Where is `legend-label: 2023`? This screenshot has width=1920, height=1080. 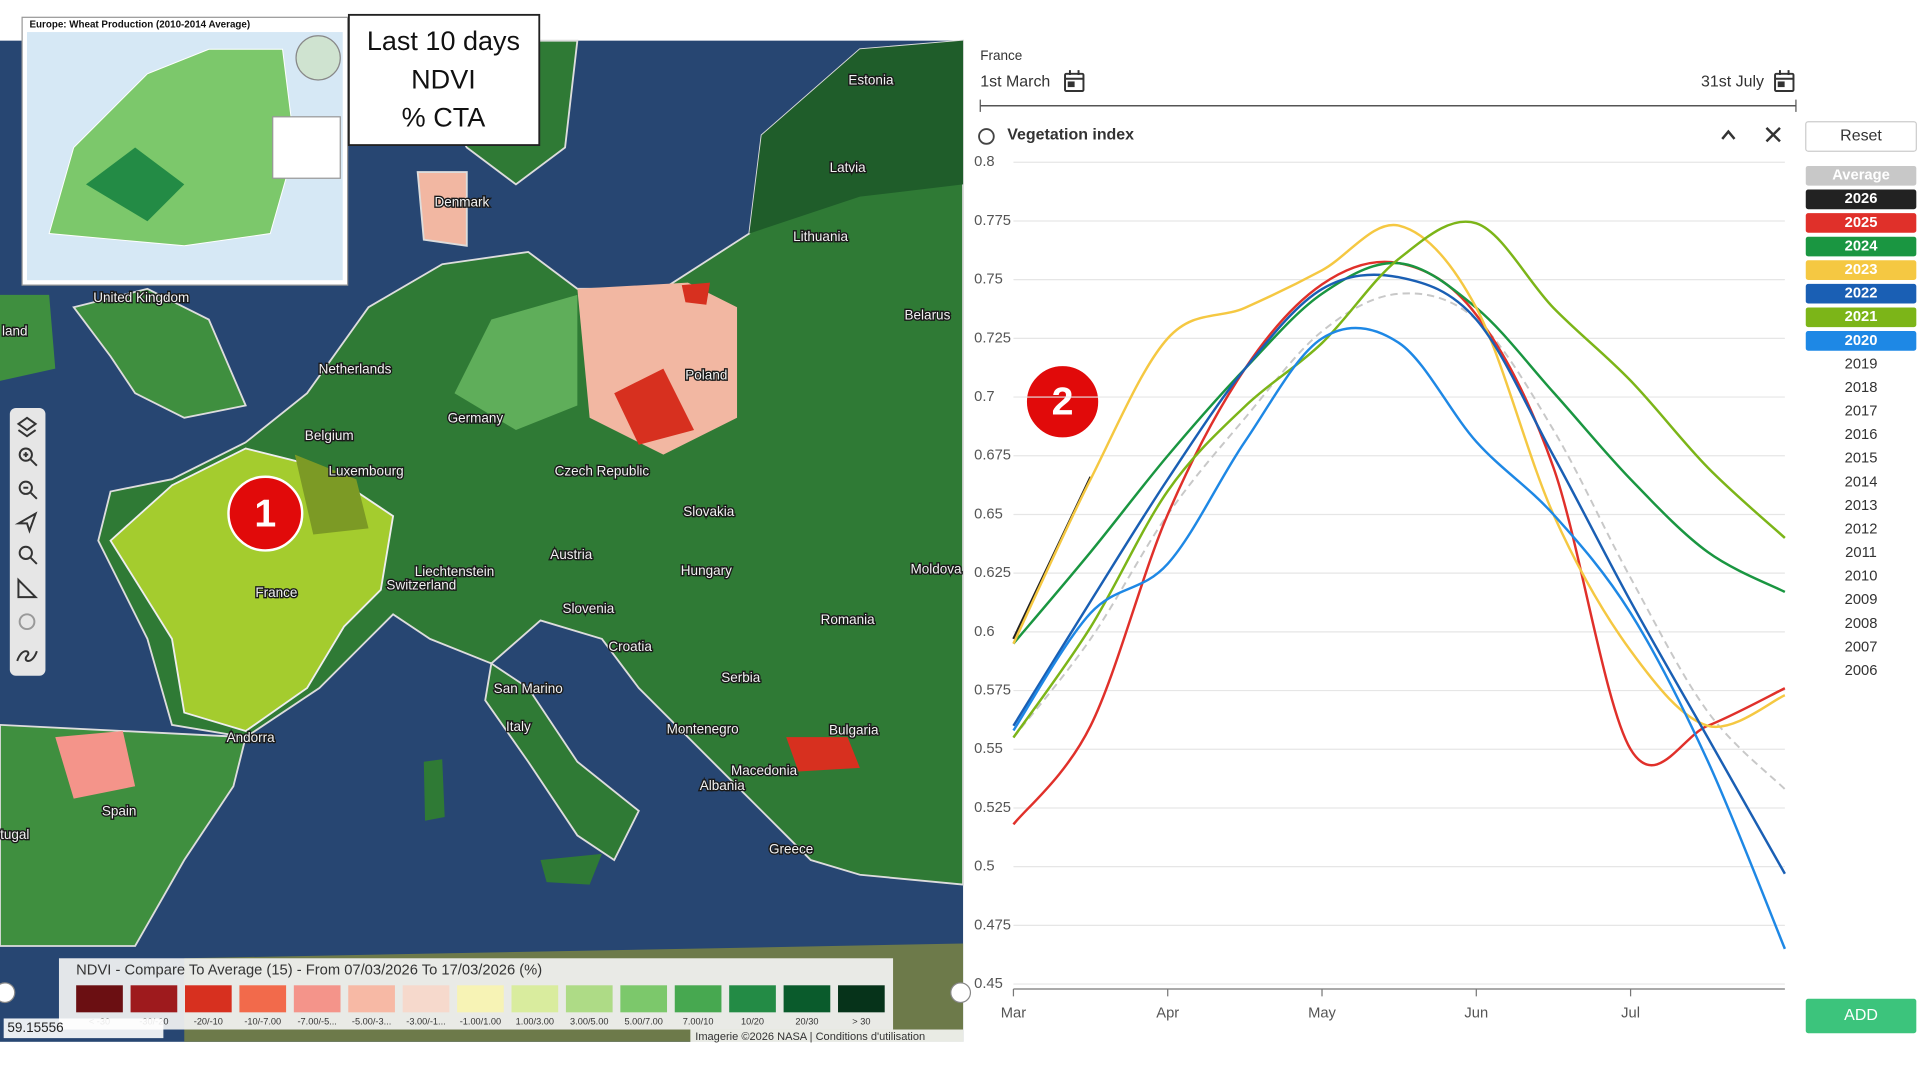
legend-label: 2023 is located at coordinates (1861, 270).